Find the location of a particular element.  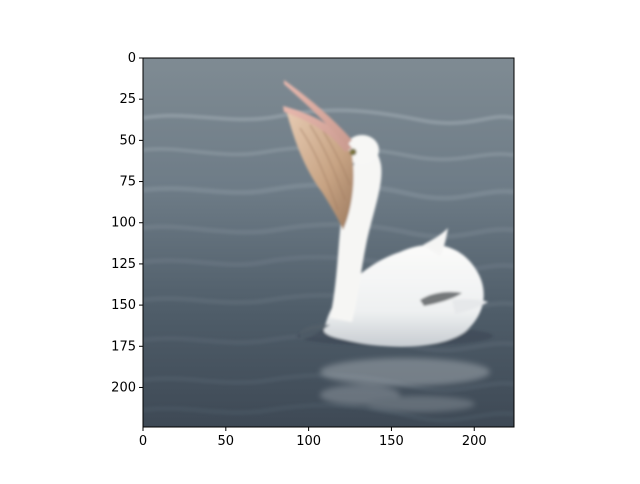

x-tick-label: 100 is located at coordinates (308, 441).